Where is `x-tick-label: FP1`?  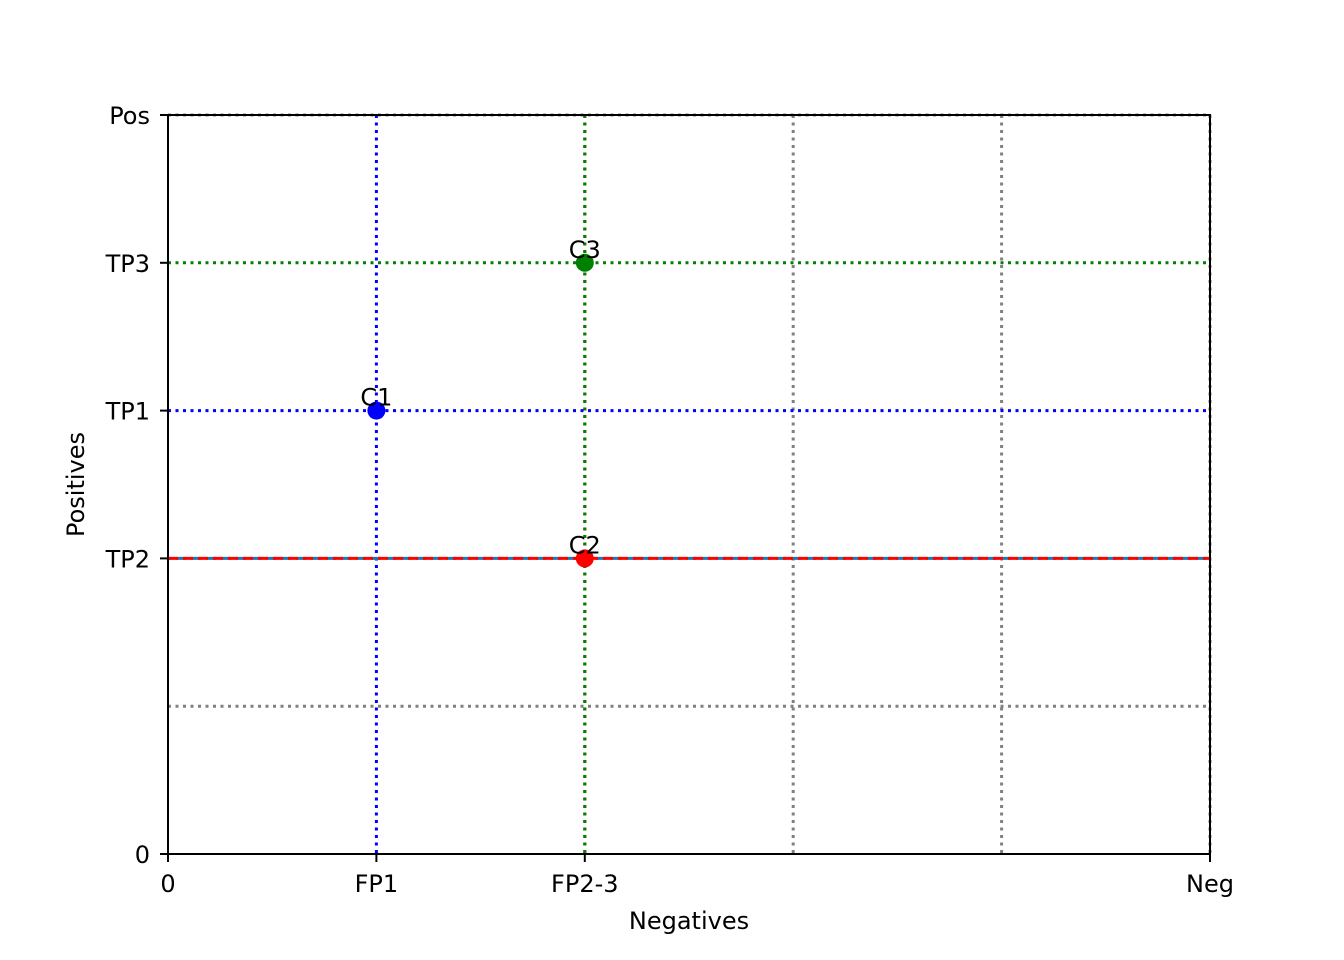 x-tick-label: FP1 is located at coordinates (377, 884).